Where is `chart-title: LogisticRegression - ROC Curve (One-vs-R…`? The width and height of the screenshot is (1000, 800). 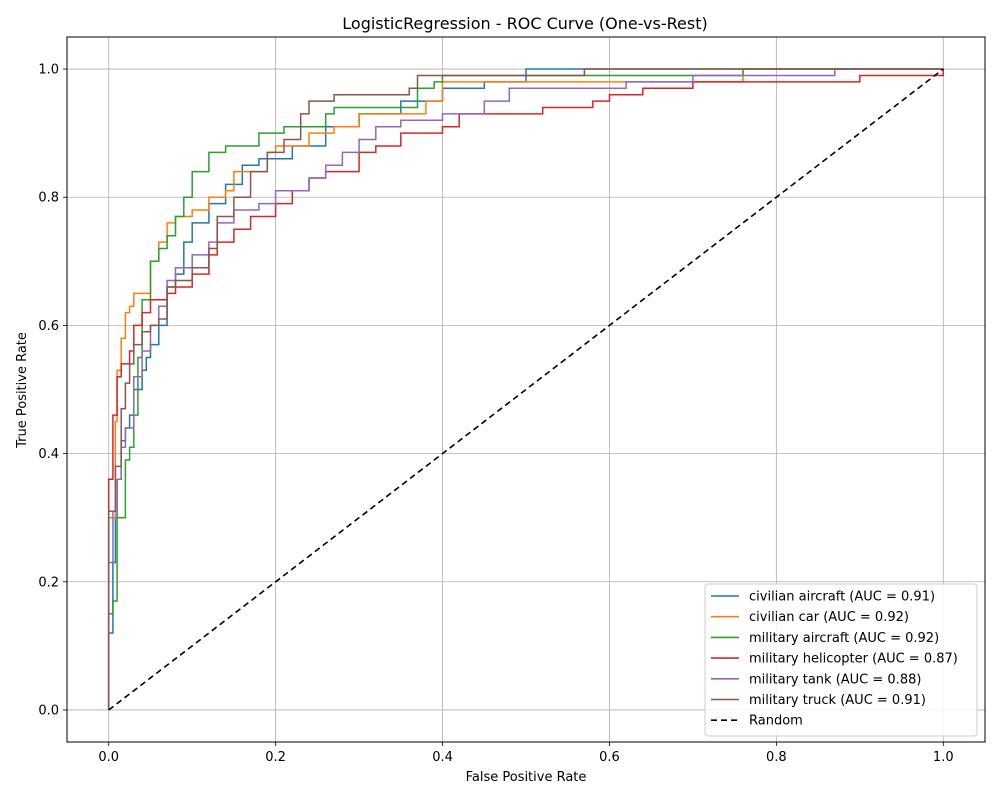
chart-title: LogisticRegression - ROC Curve (One-vs-R… is located at coordinates (524, 23).